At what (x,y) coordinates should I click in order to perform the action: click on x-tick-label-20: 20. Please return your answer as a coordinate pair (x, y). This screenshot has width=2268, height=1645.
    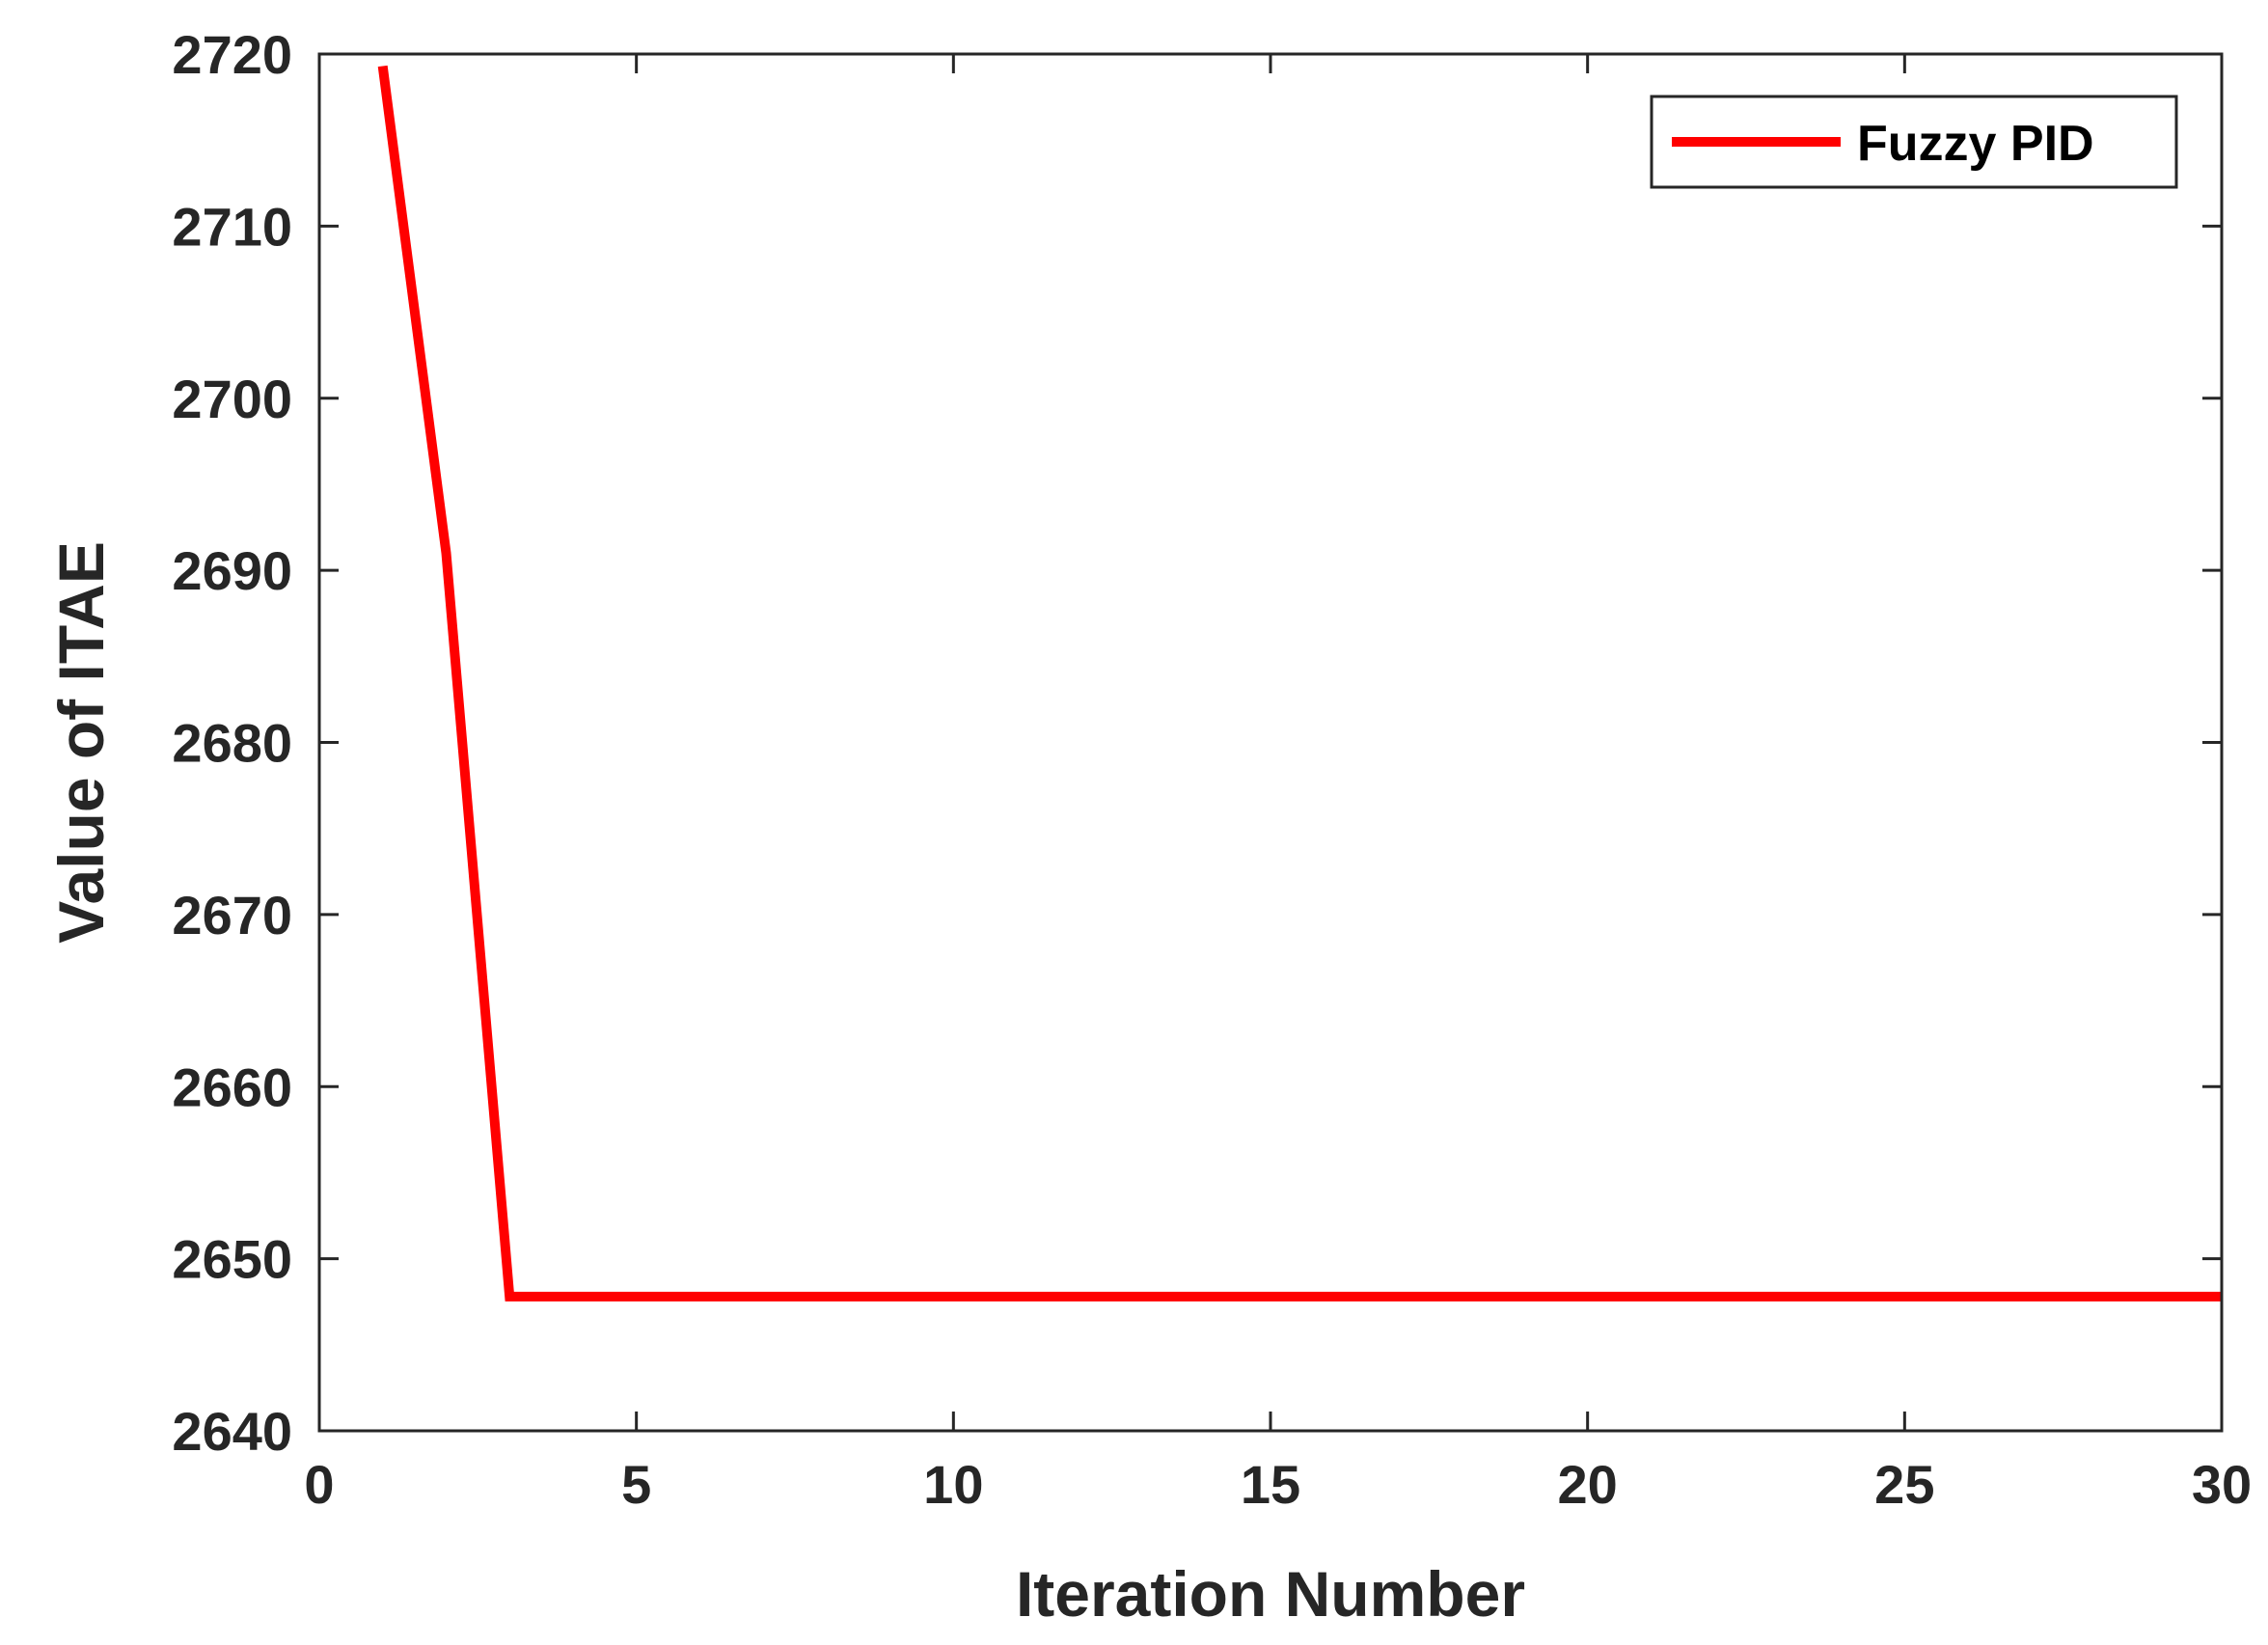
    Looking at the image, I should click on (1588, 1484).